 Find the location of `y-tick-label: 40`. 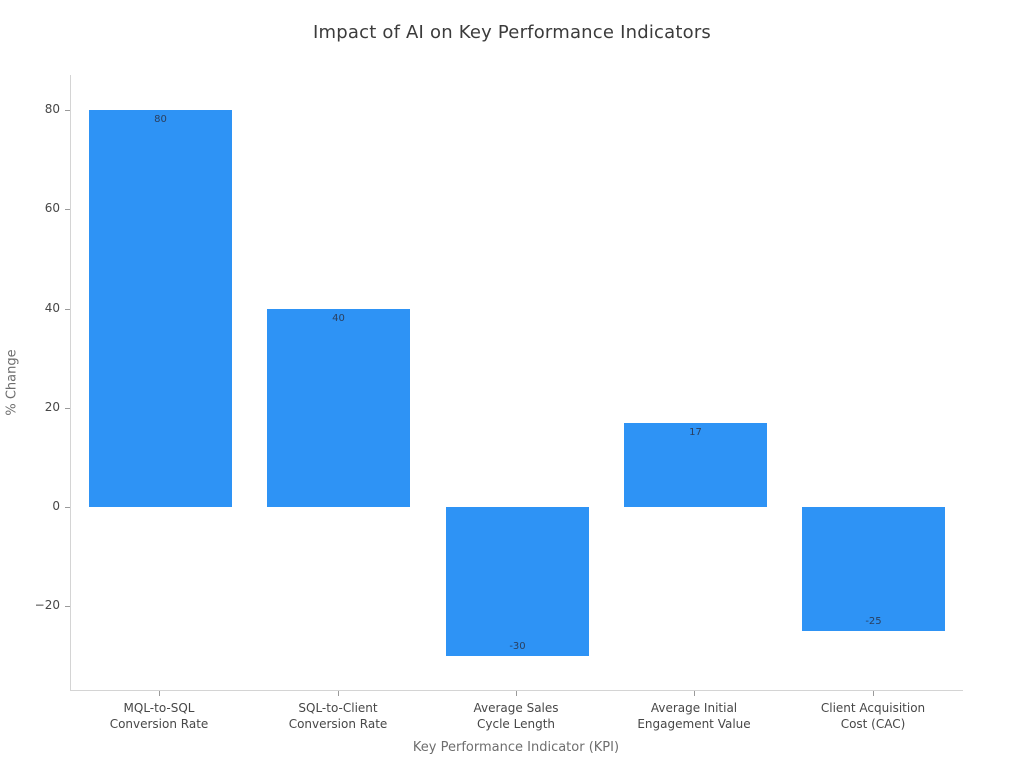

y-tick-label: 40 is located at coordinates (52, 308).